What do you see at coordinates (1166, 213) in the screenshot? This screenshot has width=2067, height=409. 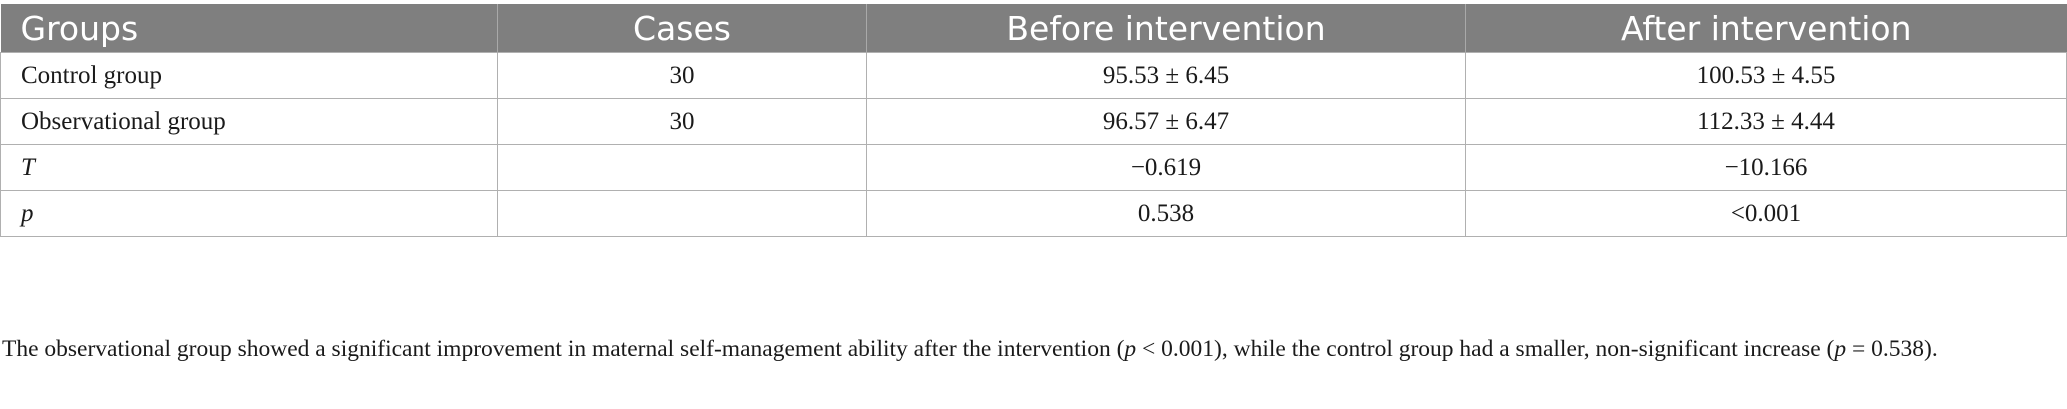 I see `cell-before: 0.538` at bounding box center [1166, 213].